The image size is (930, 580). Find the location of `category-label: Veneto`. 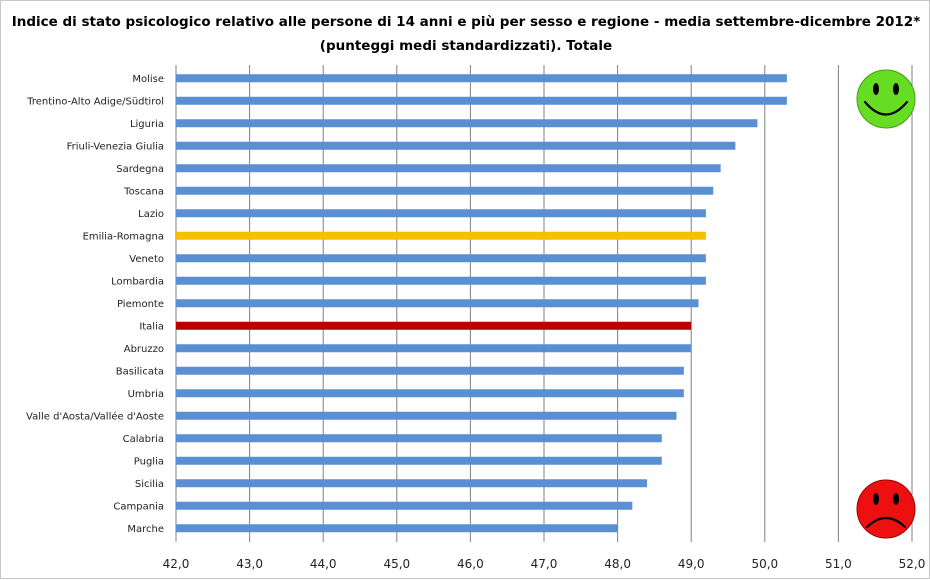

category-label: Veneto is located at coordinates (146, 259).